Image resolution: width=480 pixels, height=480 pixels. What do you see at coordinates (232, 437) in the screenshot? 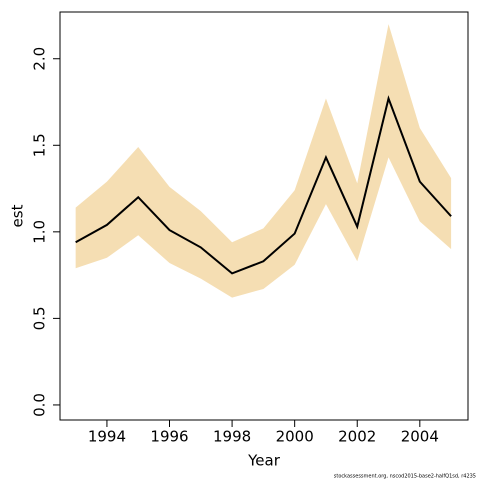
I see `x-tick-label: 1998` at bounding box center [232, 437].